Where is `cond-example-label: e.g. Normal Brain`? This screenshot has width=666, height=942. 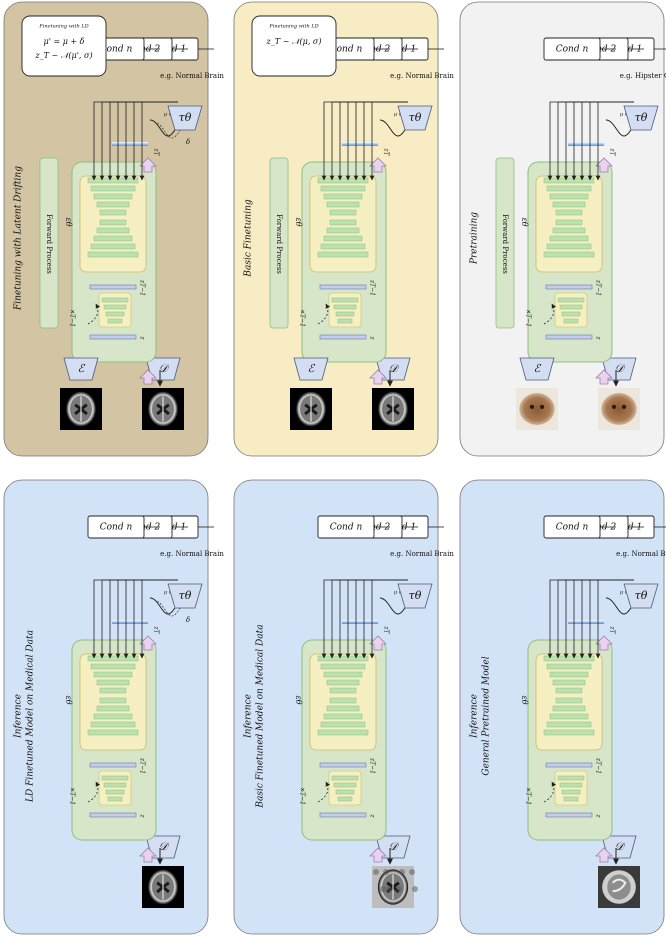
cond-example-label: e.g. Normal Brain is located at coordinates (192, 554).